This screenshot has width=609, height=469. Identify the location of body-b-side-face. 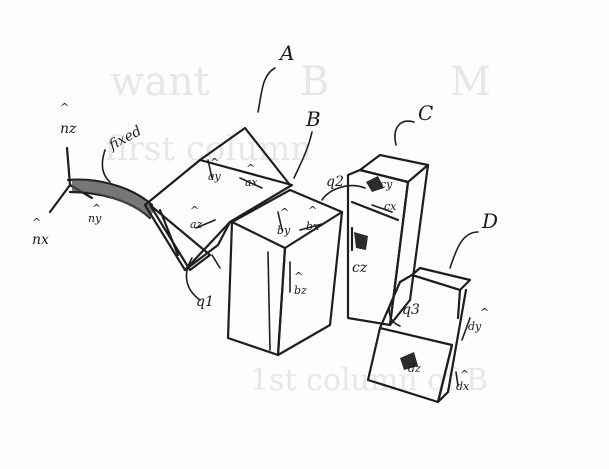
(310, 283).